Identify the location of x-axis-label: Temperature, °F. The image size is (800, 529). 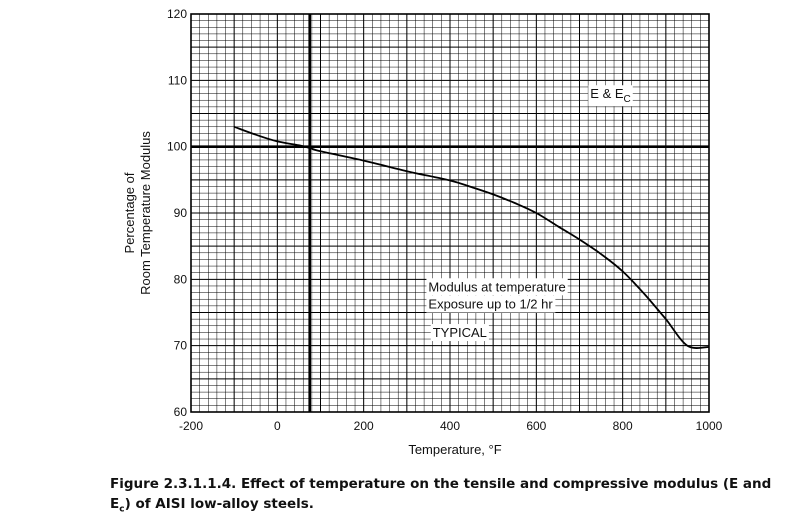
(454, 449).